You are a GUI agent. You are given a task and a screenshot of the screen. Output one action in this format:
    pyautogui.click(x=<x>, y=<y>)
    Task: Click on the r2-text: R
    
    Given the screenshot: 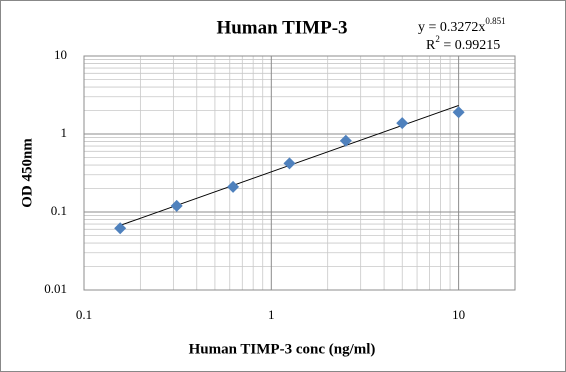 What is the action you would take?
    pyautogui.click(x=431, y=45)
    